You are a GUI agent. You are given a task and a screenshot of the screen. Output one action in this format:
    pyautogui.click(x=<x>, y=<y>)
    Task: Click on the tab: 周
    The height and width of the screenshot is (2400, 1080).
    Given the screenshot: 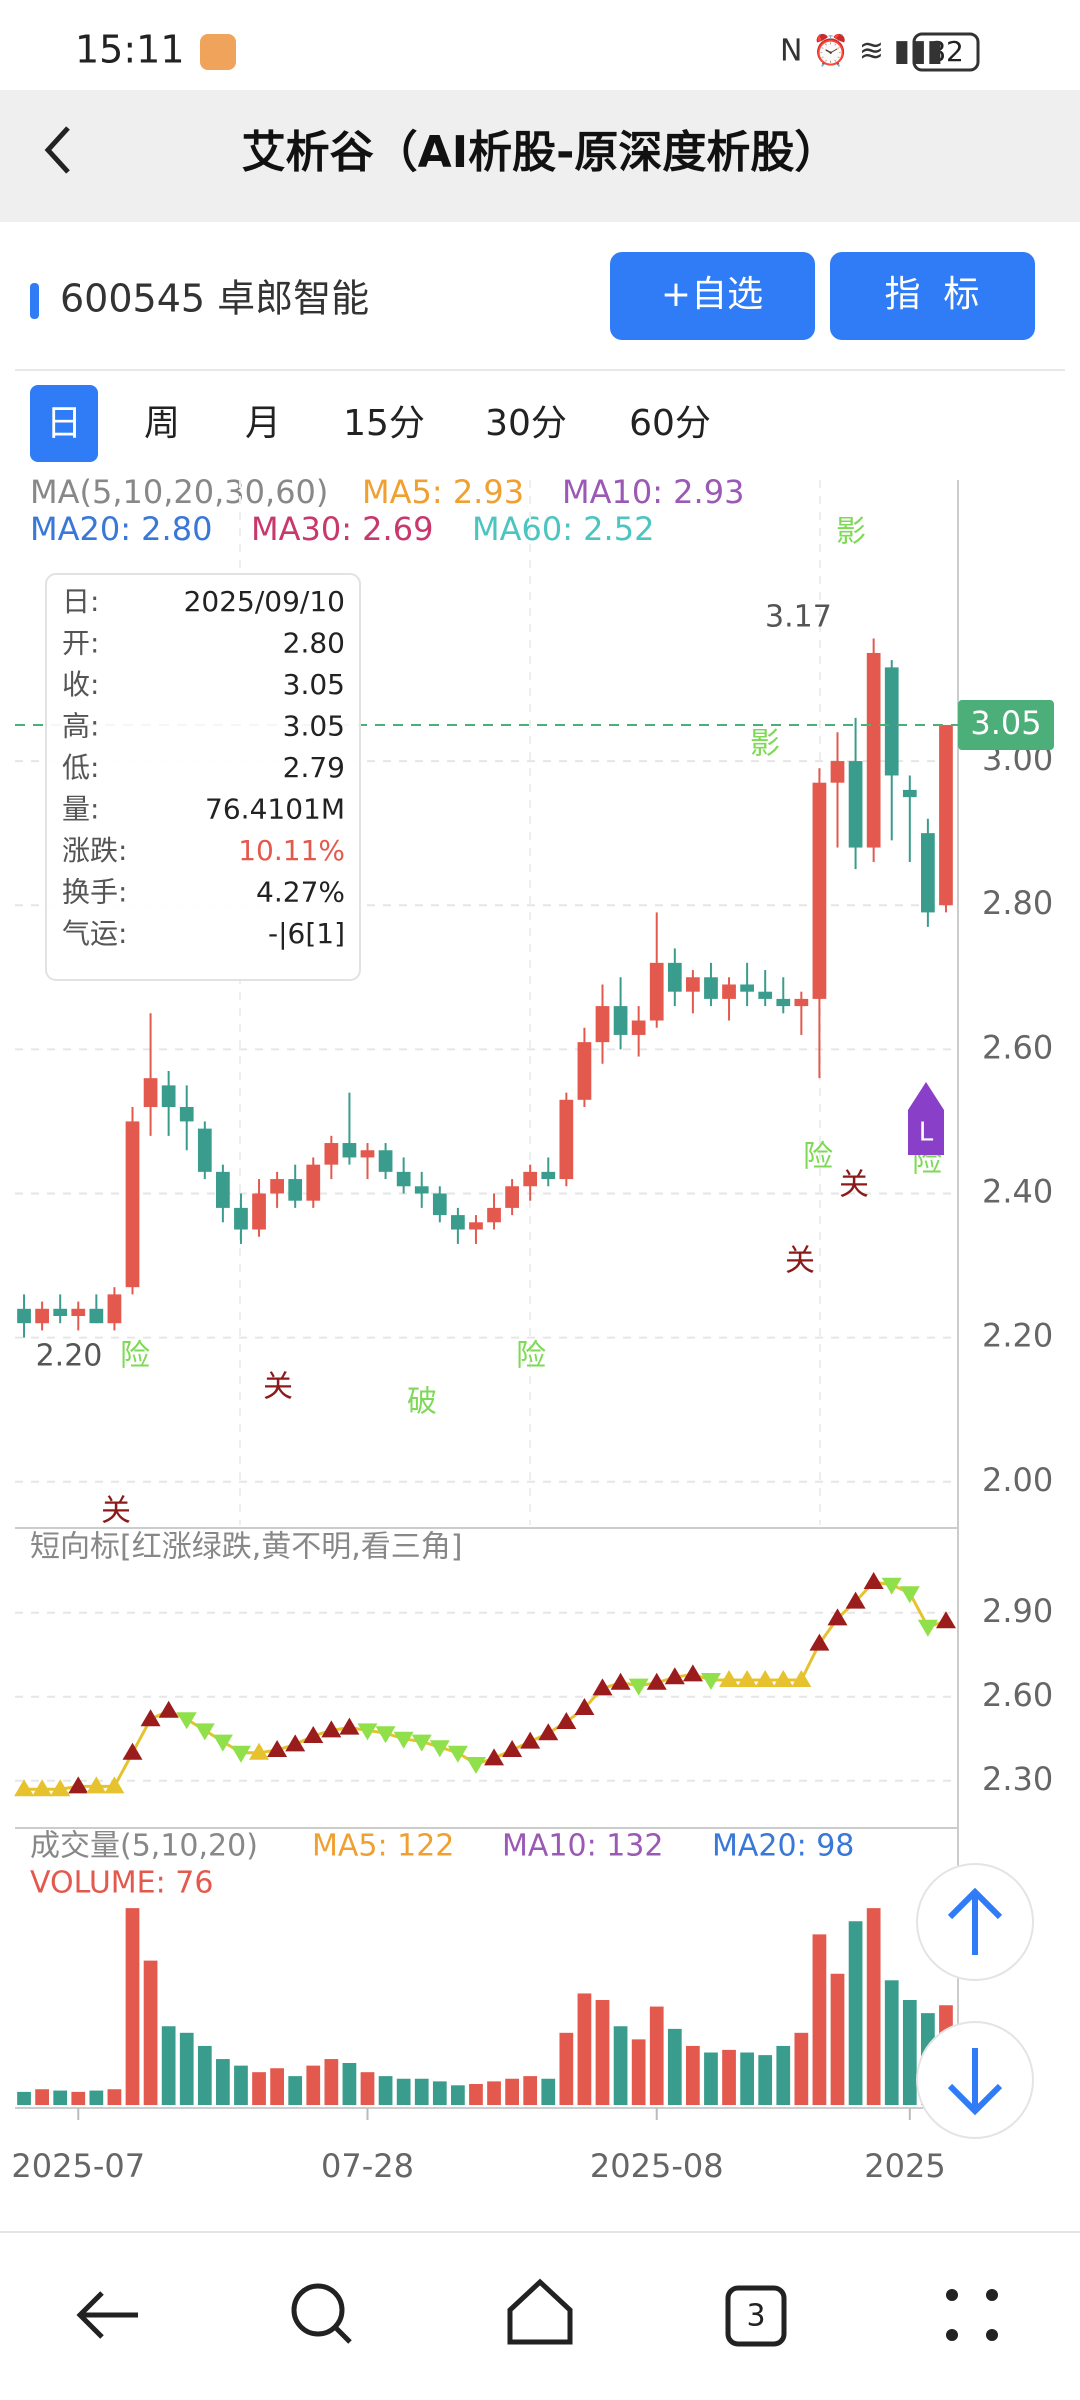 What is the action you would take?
    pyautogui.click(x=162, y=423)
    